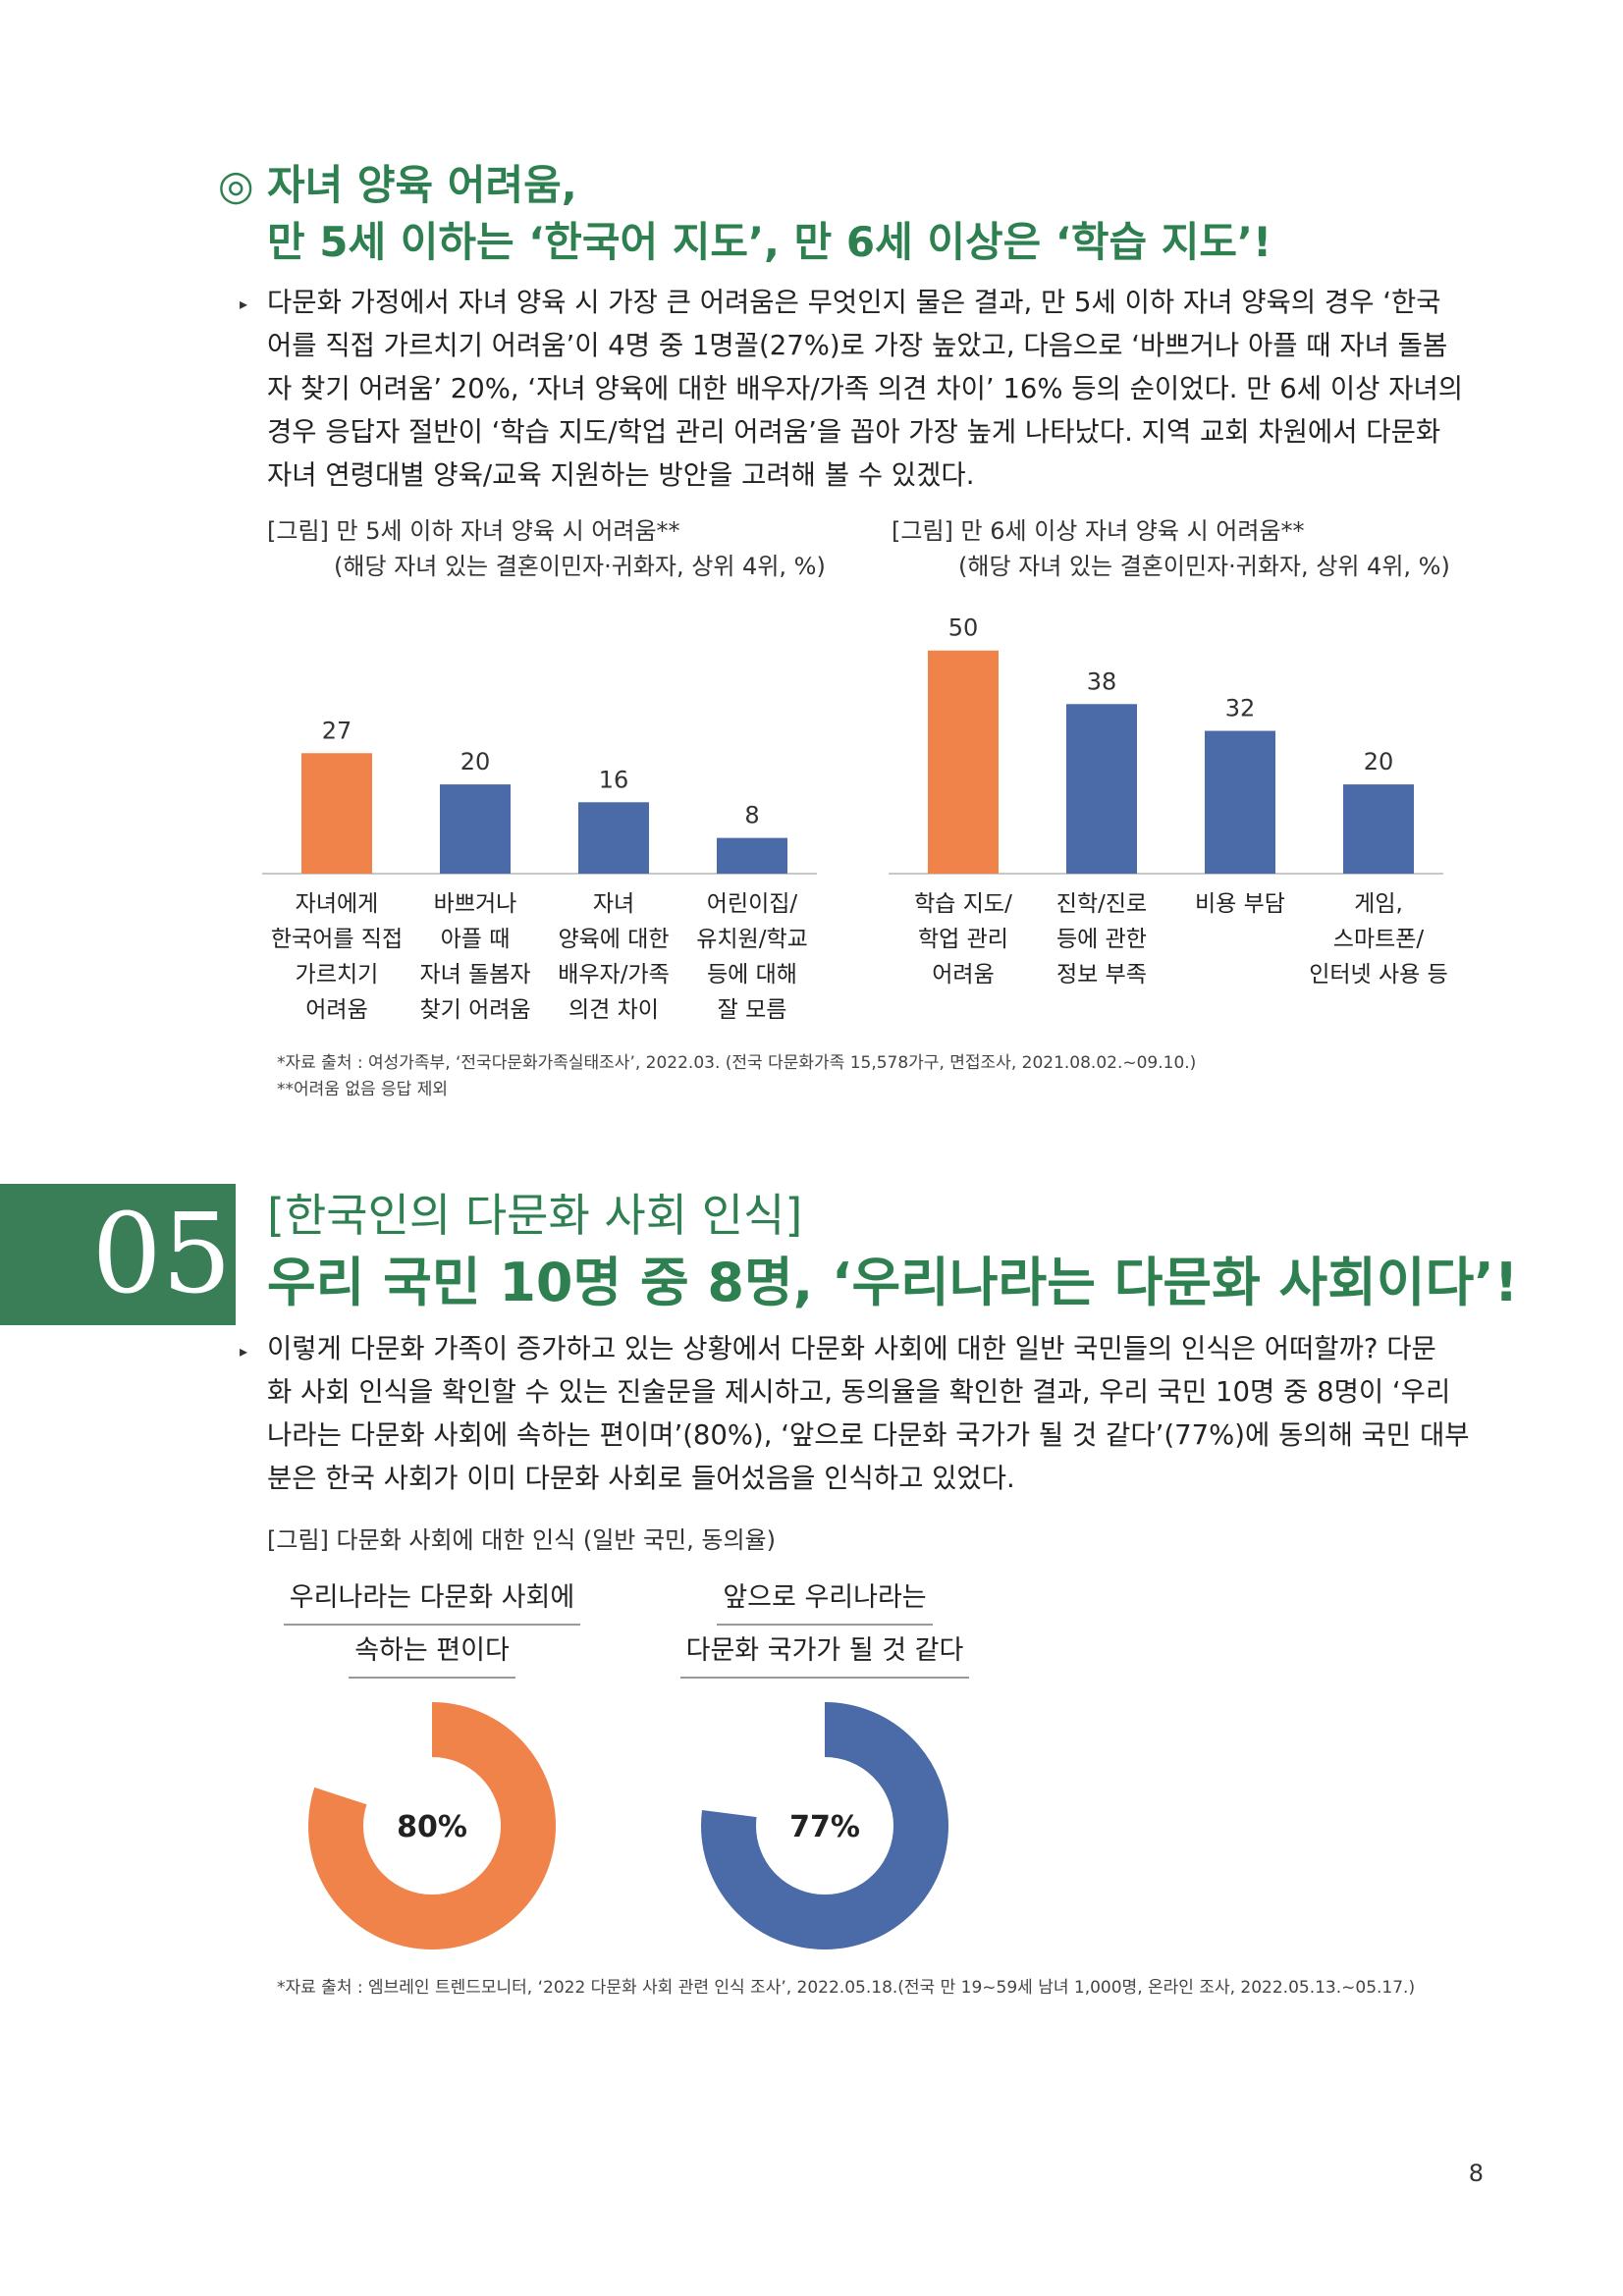 This screenshot has width=1623, height=2296. I want to click on donut2-arc, so click(824, 1826).